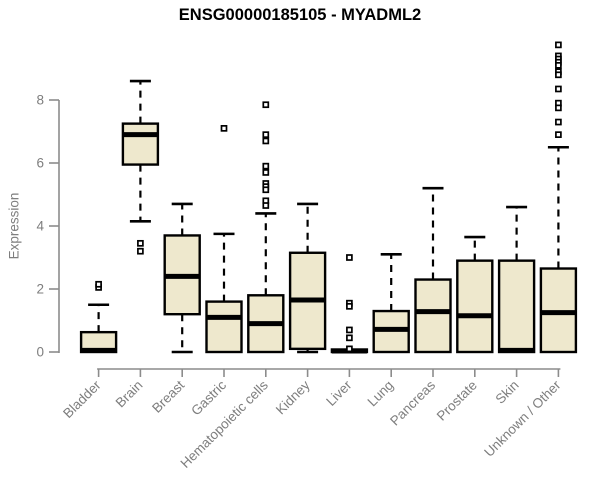 The height and width of the screenshot is (500, 600). Describe the element at coordinates (48, 226) in the screenshot. I see `y-axis: 0 2 4 6 8` at that location.